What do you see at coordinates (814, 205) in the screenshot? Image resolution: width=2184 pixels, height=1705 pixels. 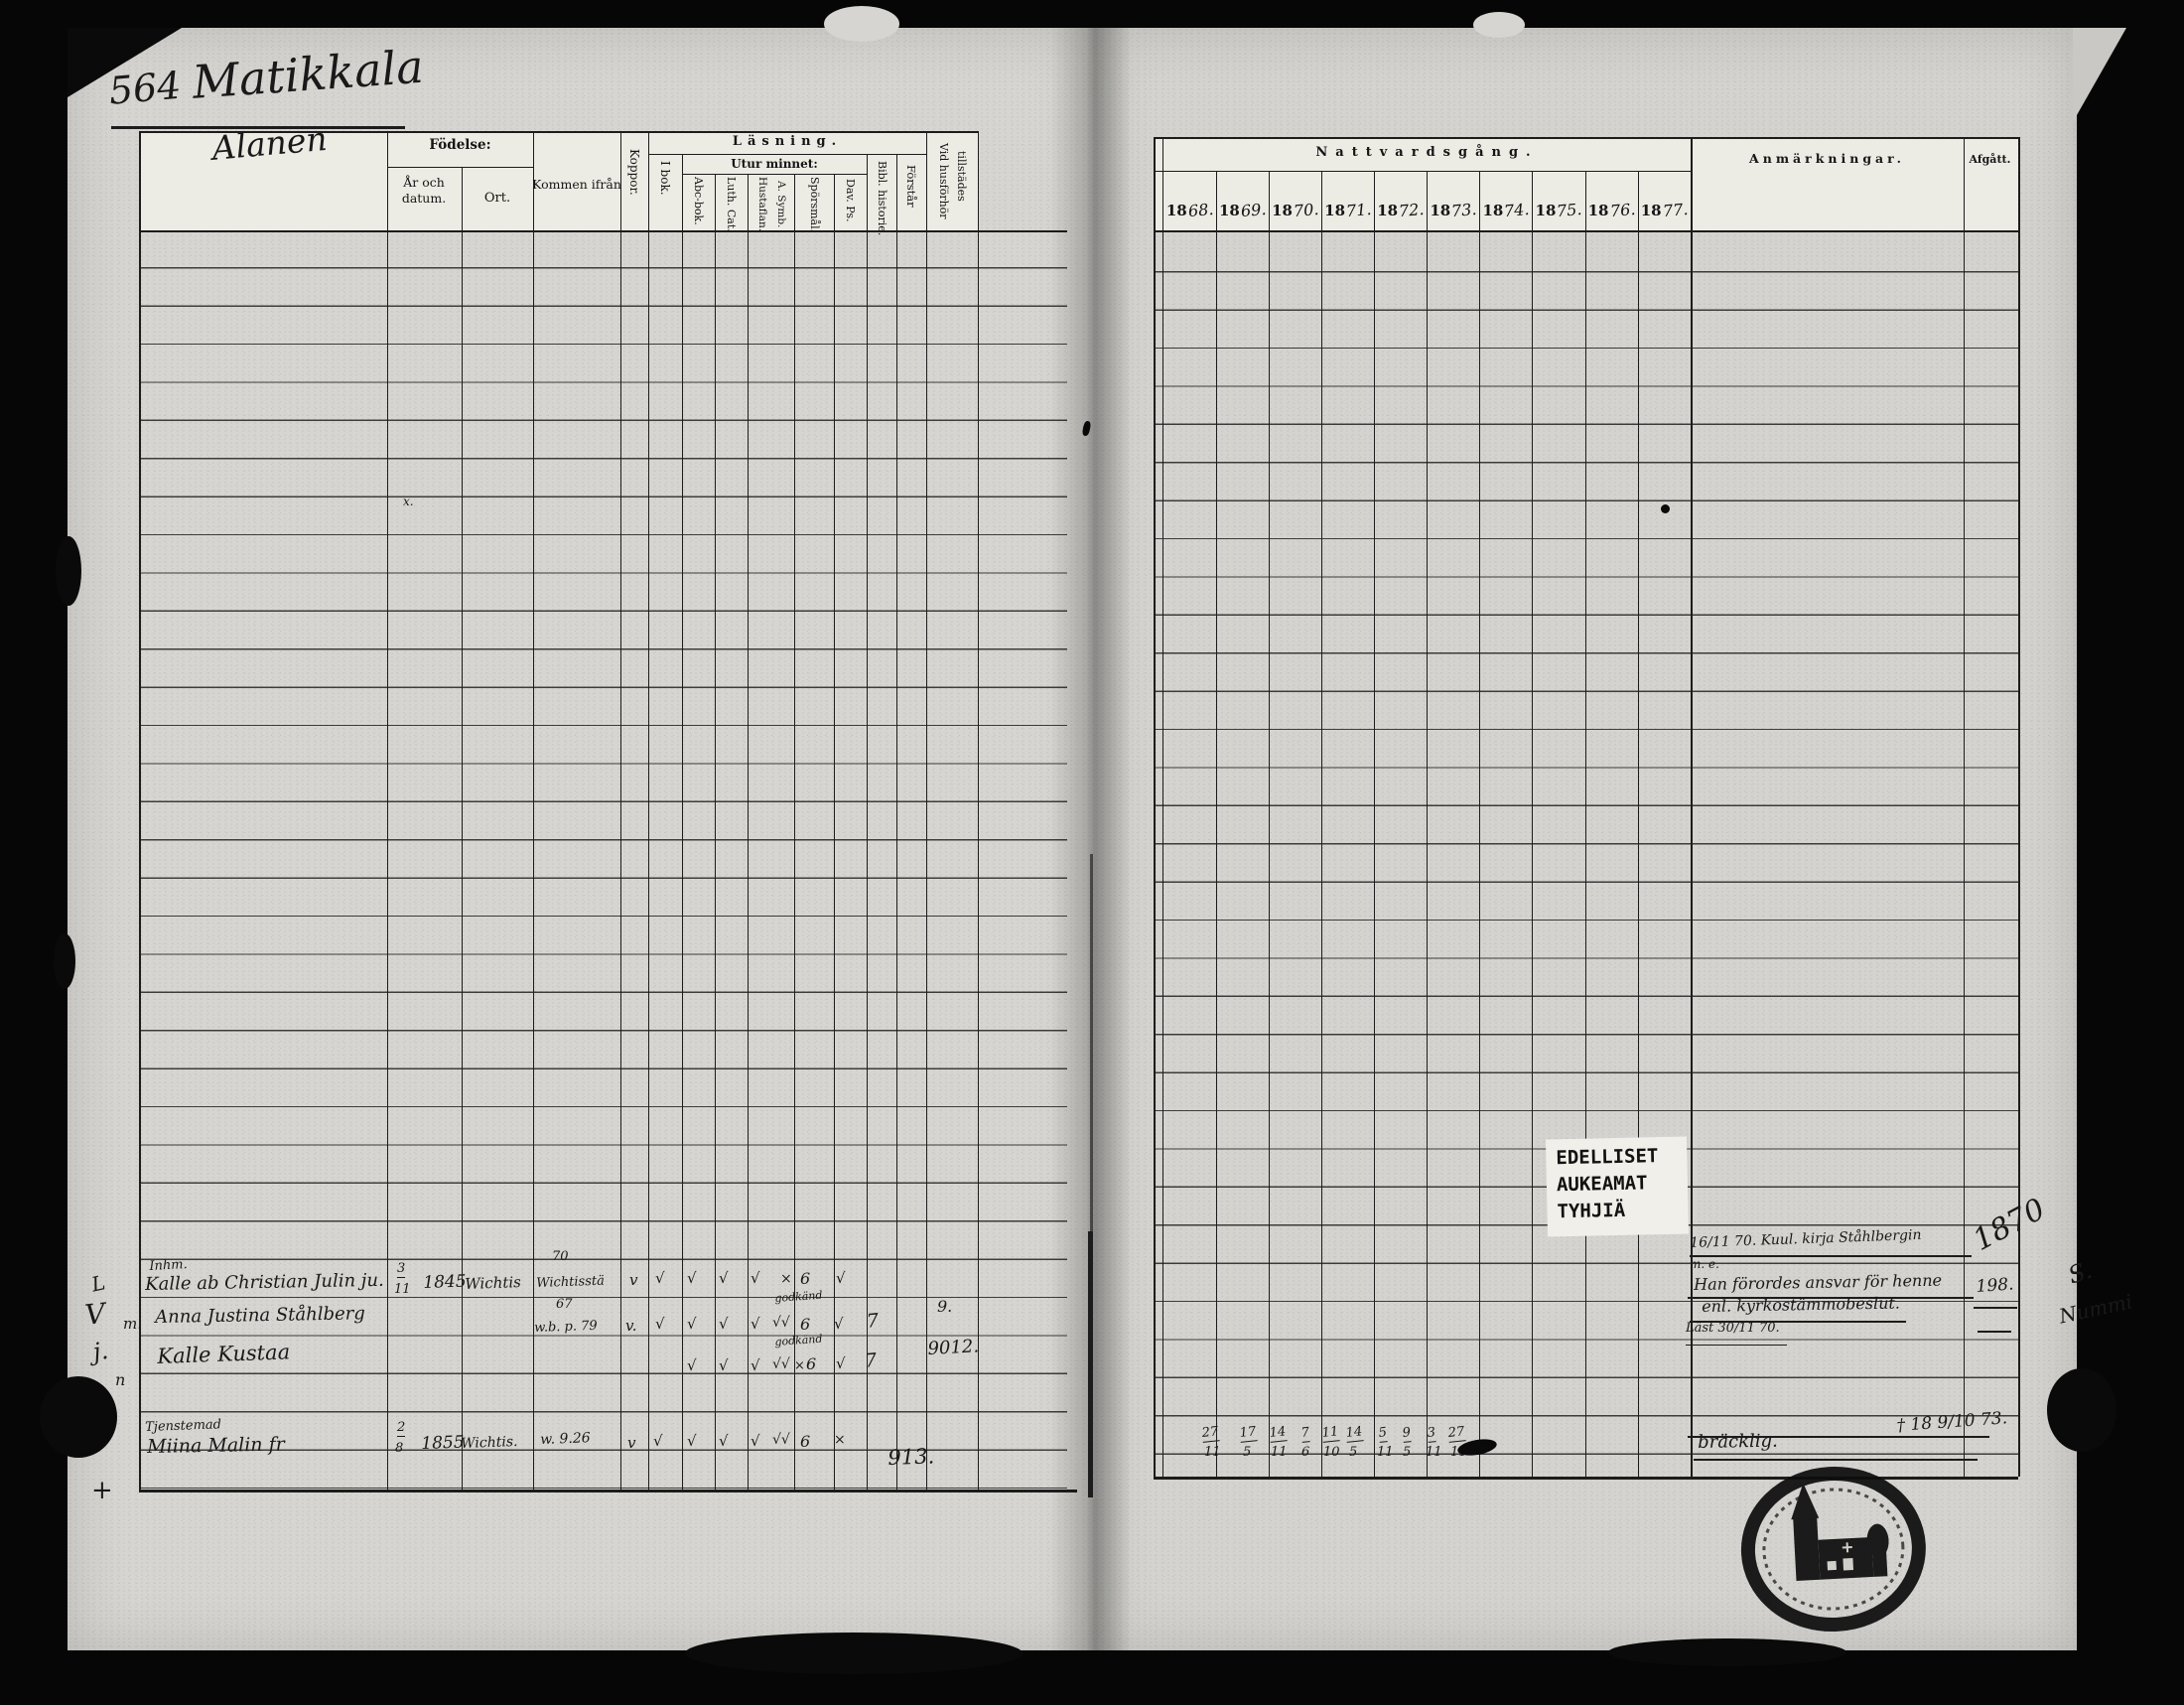 I see `col-header-sporsmal: Spörsmål.` at bounding box center [814, 205].